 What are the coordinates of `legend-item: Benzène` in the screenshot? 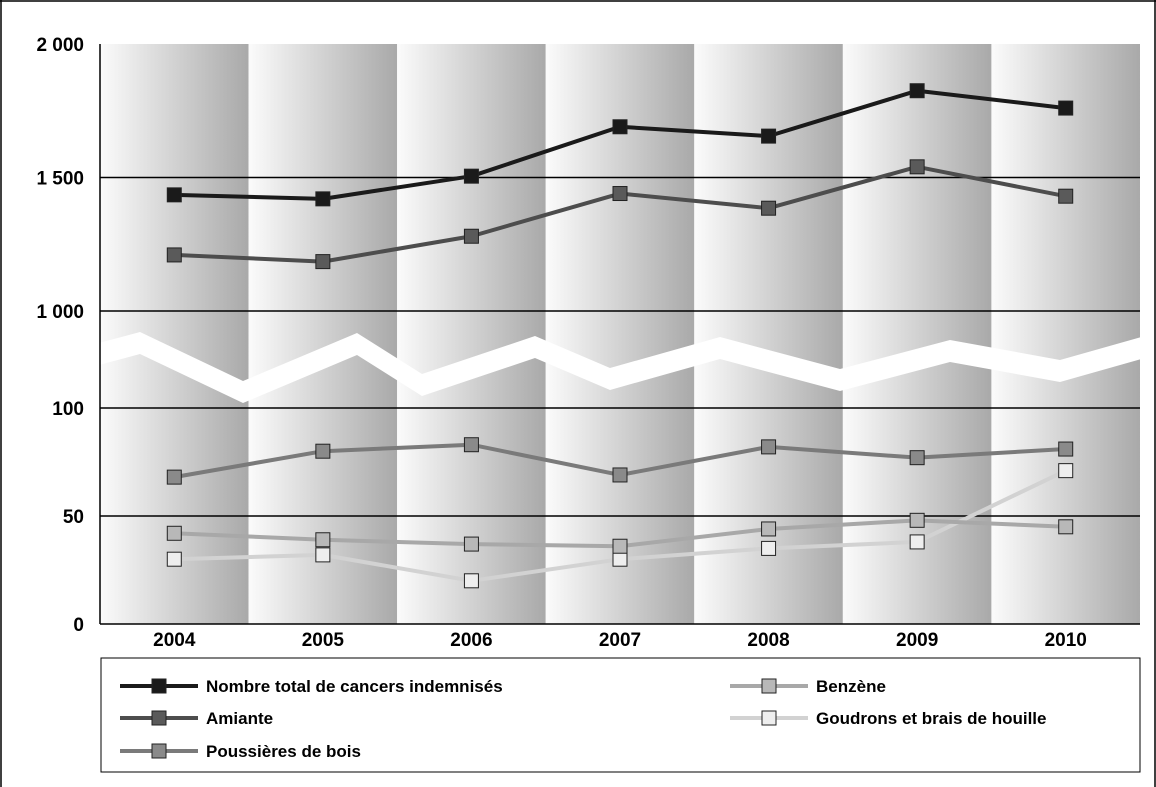 It's located at (808, 686).